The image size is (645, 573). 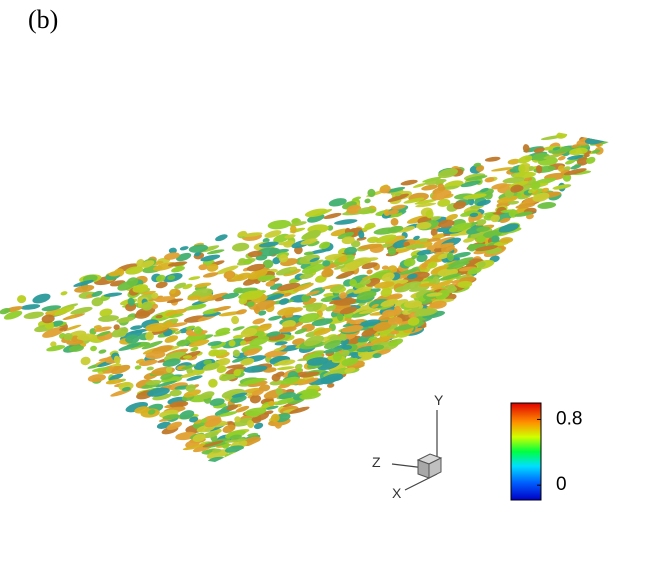 I want to click on triad-label: Z, so click(x=376, y=462).